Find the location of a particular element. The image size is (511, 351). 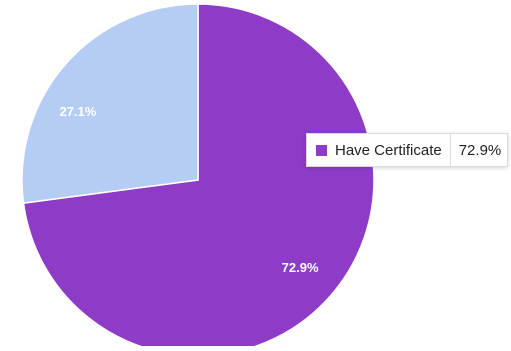

tooltip-value: 72.9% is located at coordinates (480, 150).